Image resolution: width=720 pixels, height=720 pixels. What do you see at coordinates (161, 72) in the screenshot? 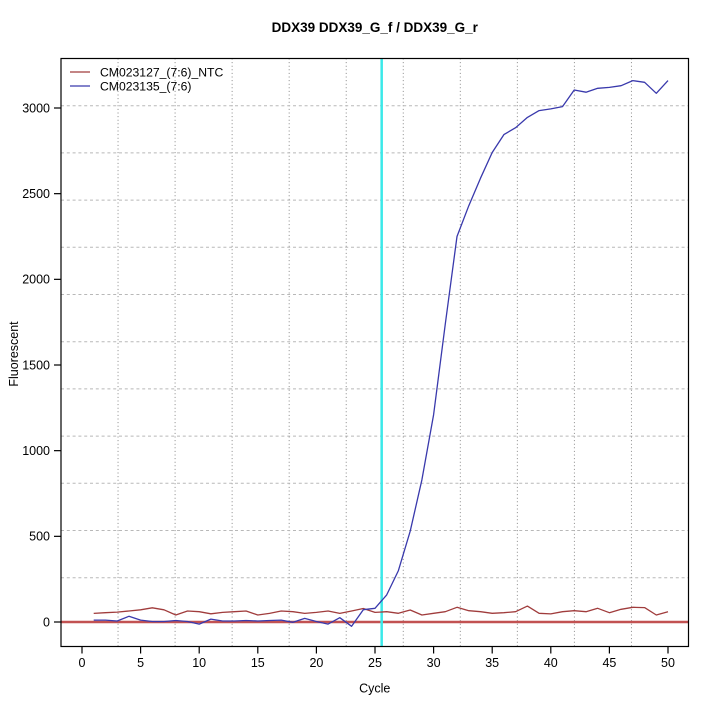
I see `legend-label-ntc: CM023127_(7:6)_NTC` at bounding box center [161, 72].